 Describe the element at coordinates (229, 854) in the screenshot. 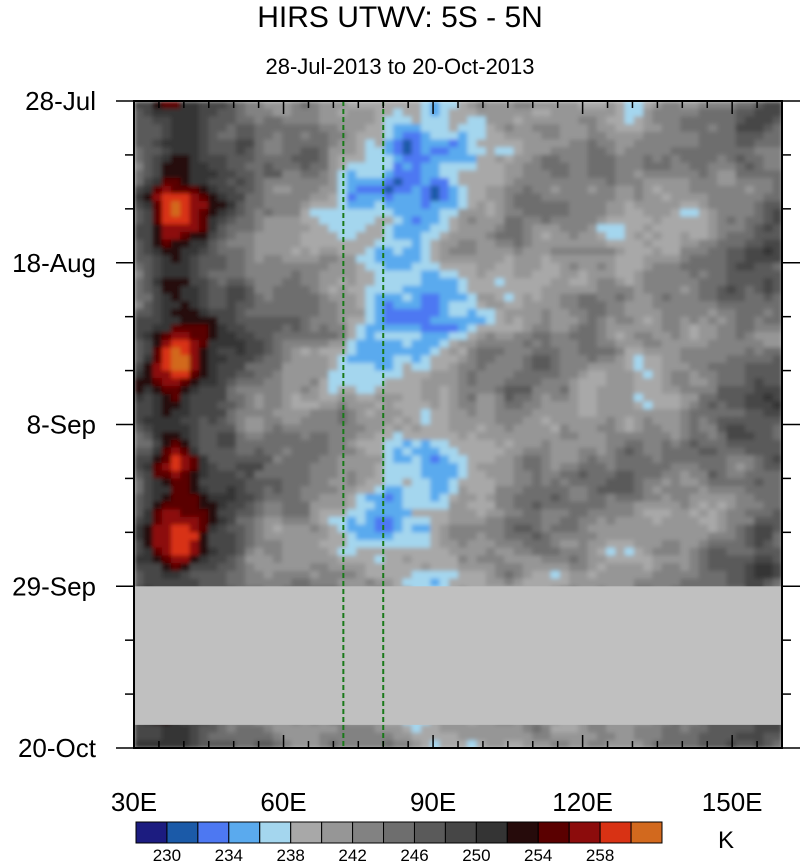

I see `colorbar-tick-label: 234` at that location.